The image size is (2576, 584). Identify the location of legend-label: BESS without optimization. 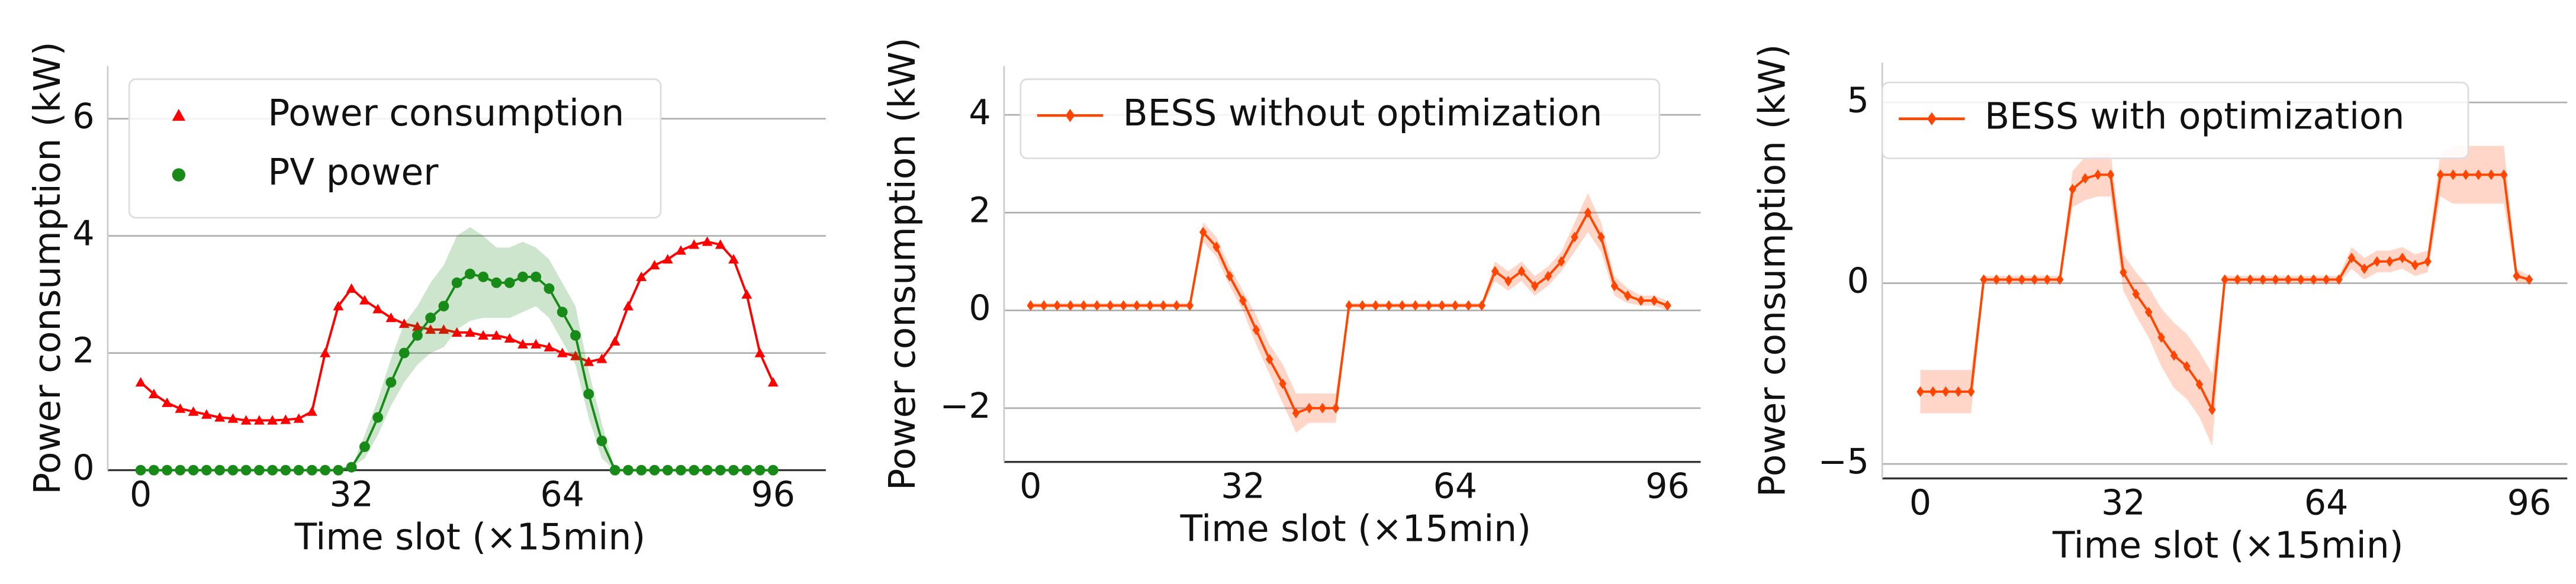
(1363, 113).